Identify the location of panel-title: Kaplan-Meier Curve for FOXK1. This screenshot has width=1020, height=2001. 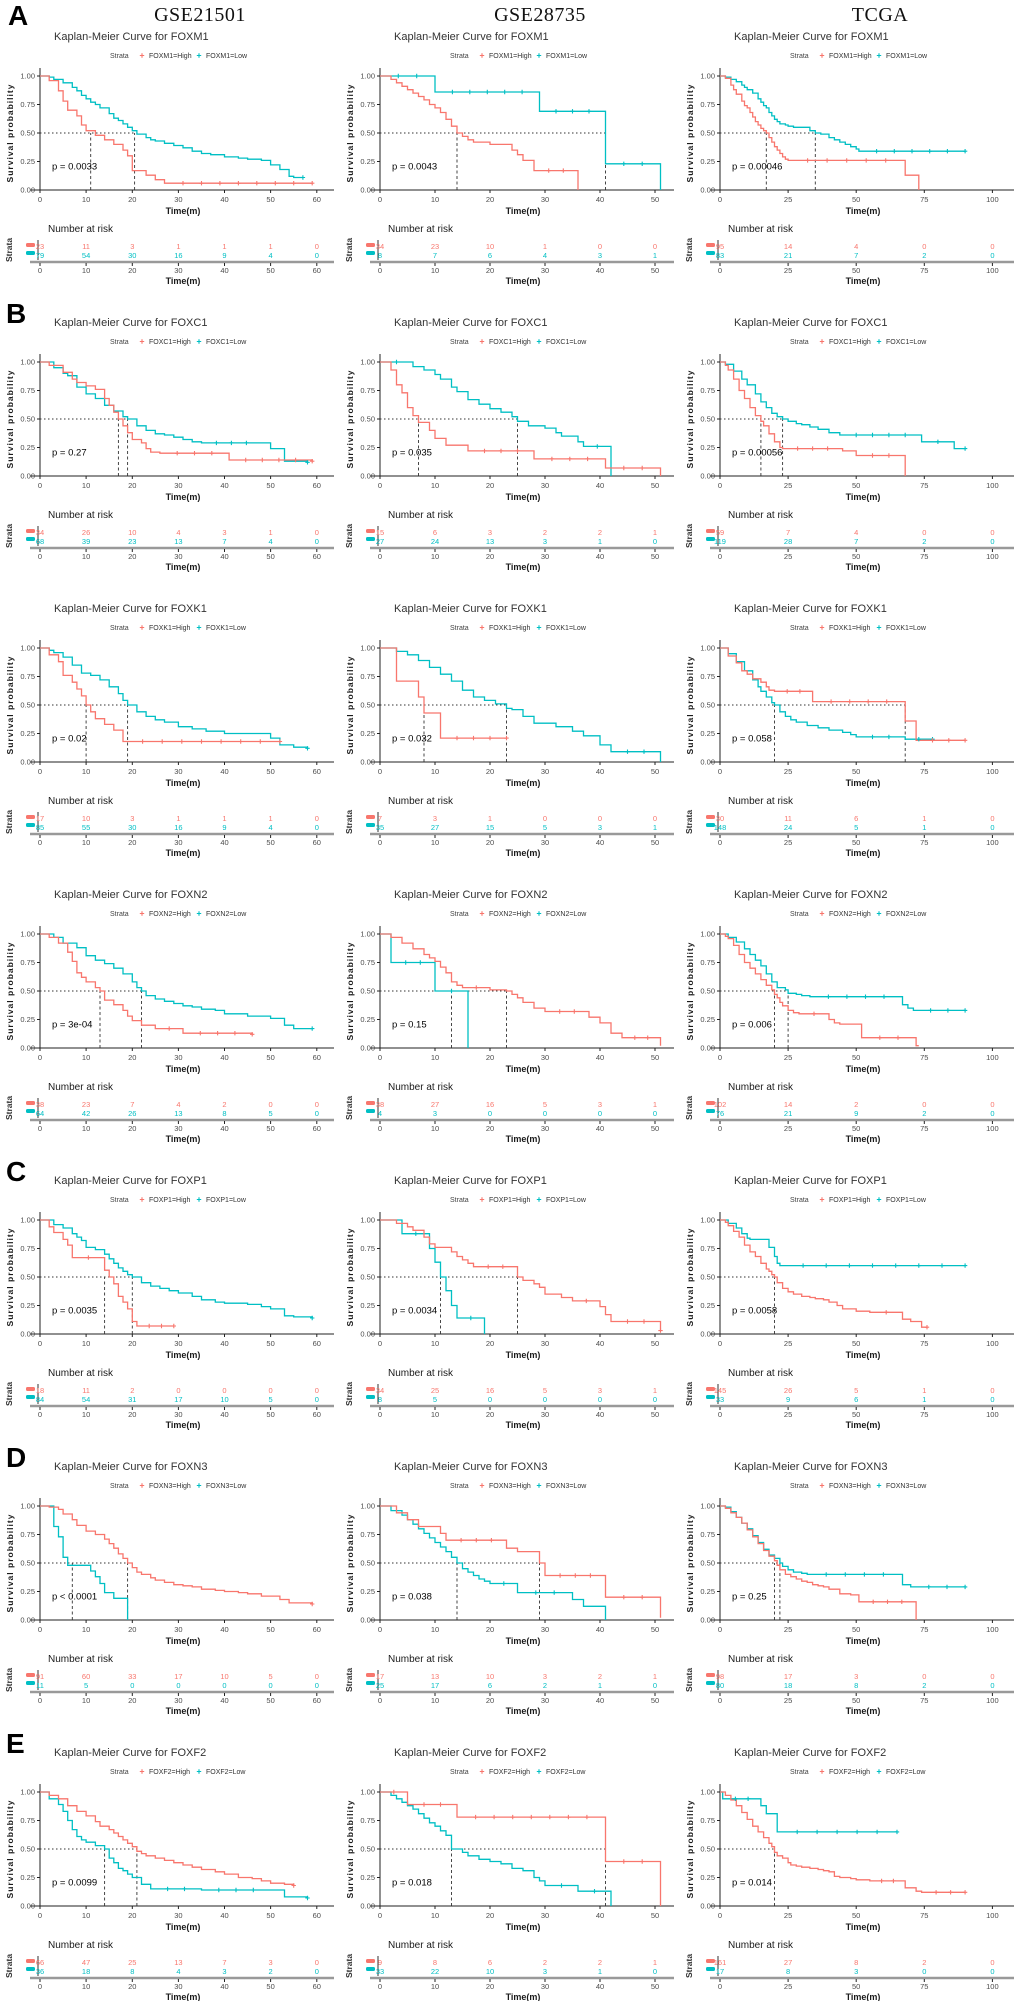
(130, 609).